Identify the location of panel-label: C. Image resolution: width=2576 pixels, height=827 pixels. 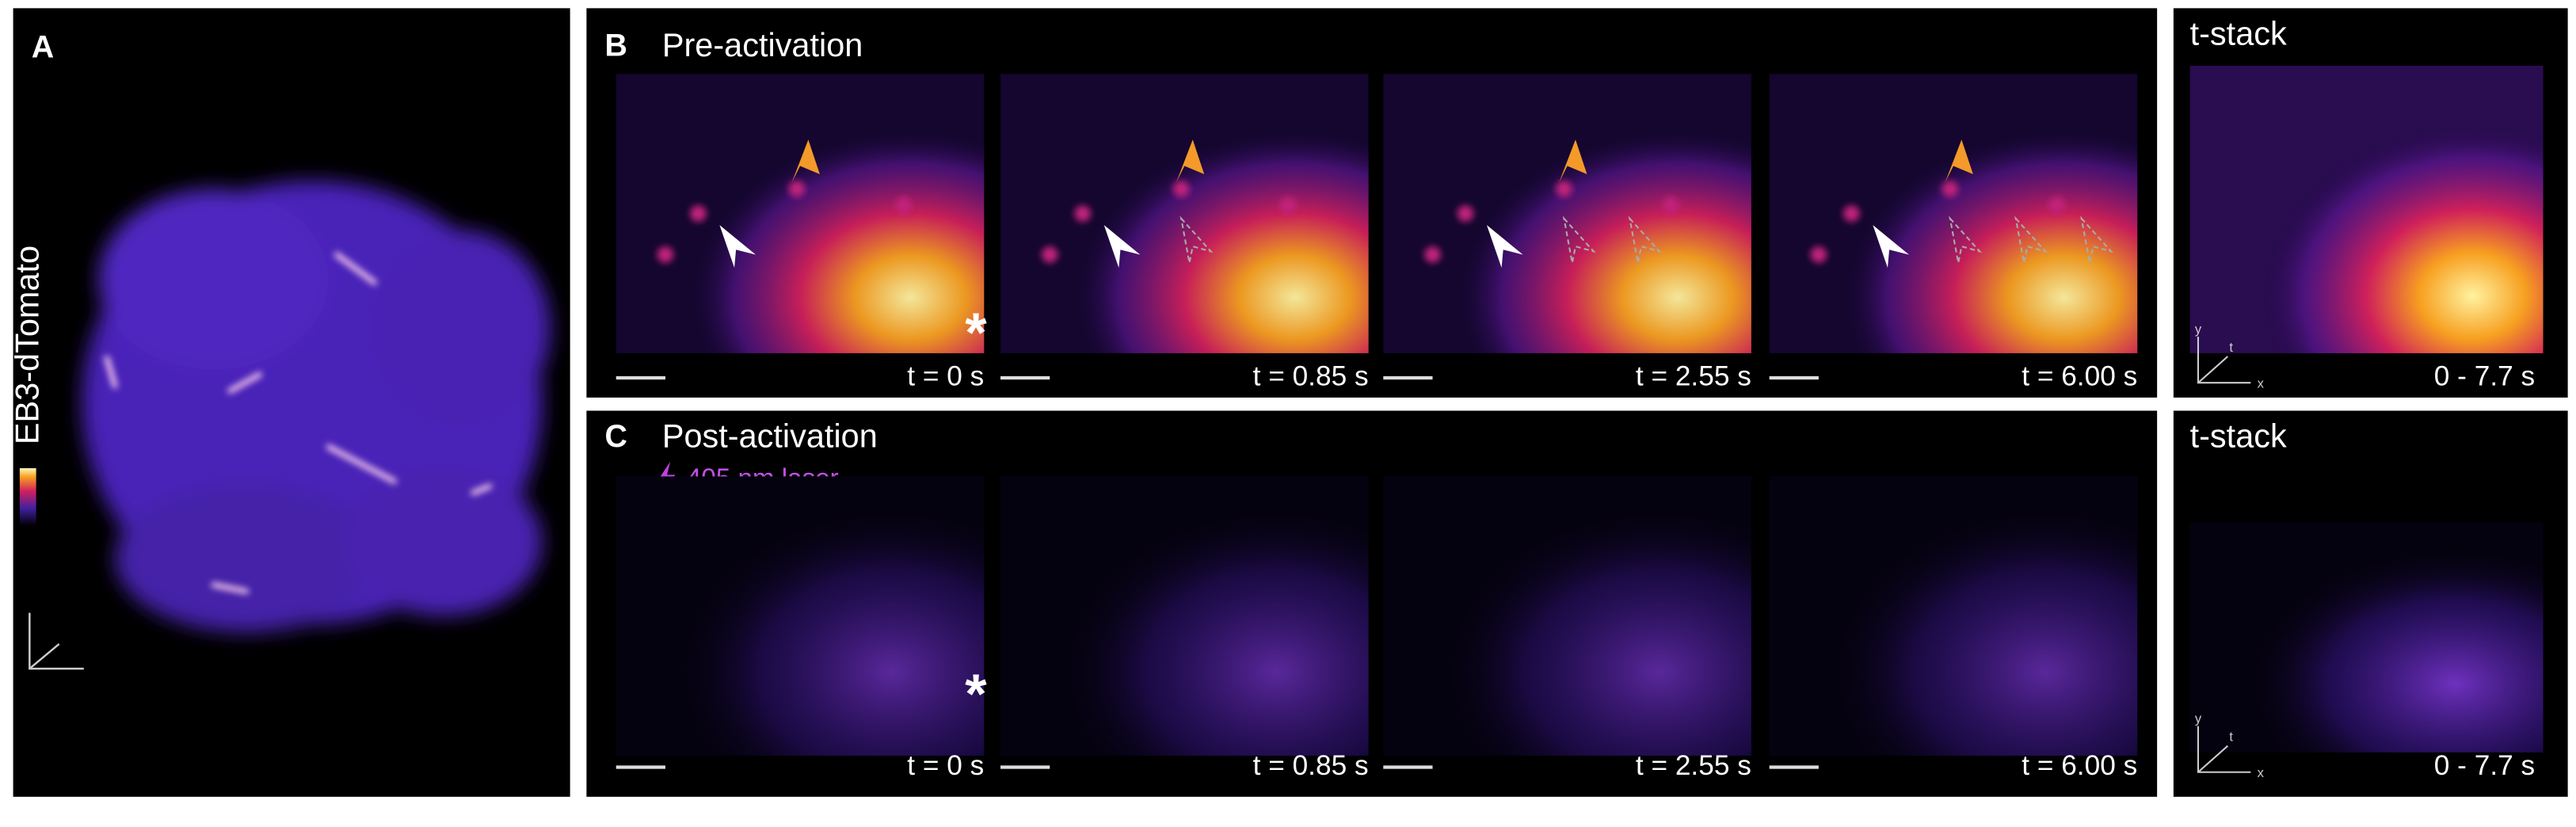
(616, 436).